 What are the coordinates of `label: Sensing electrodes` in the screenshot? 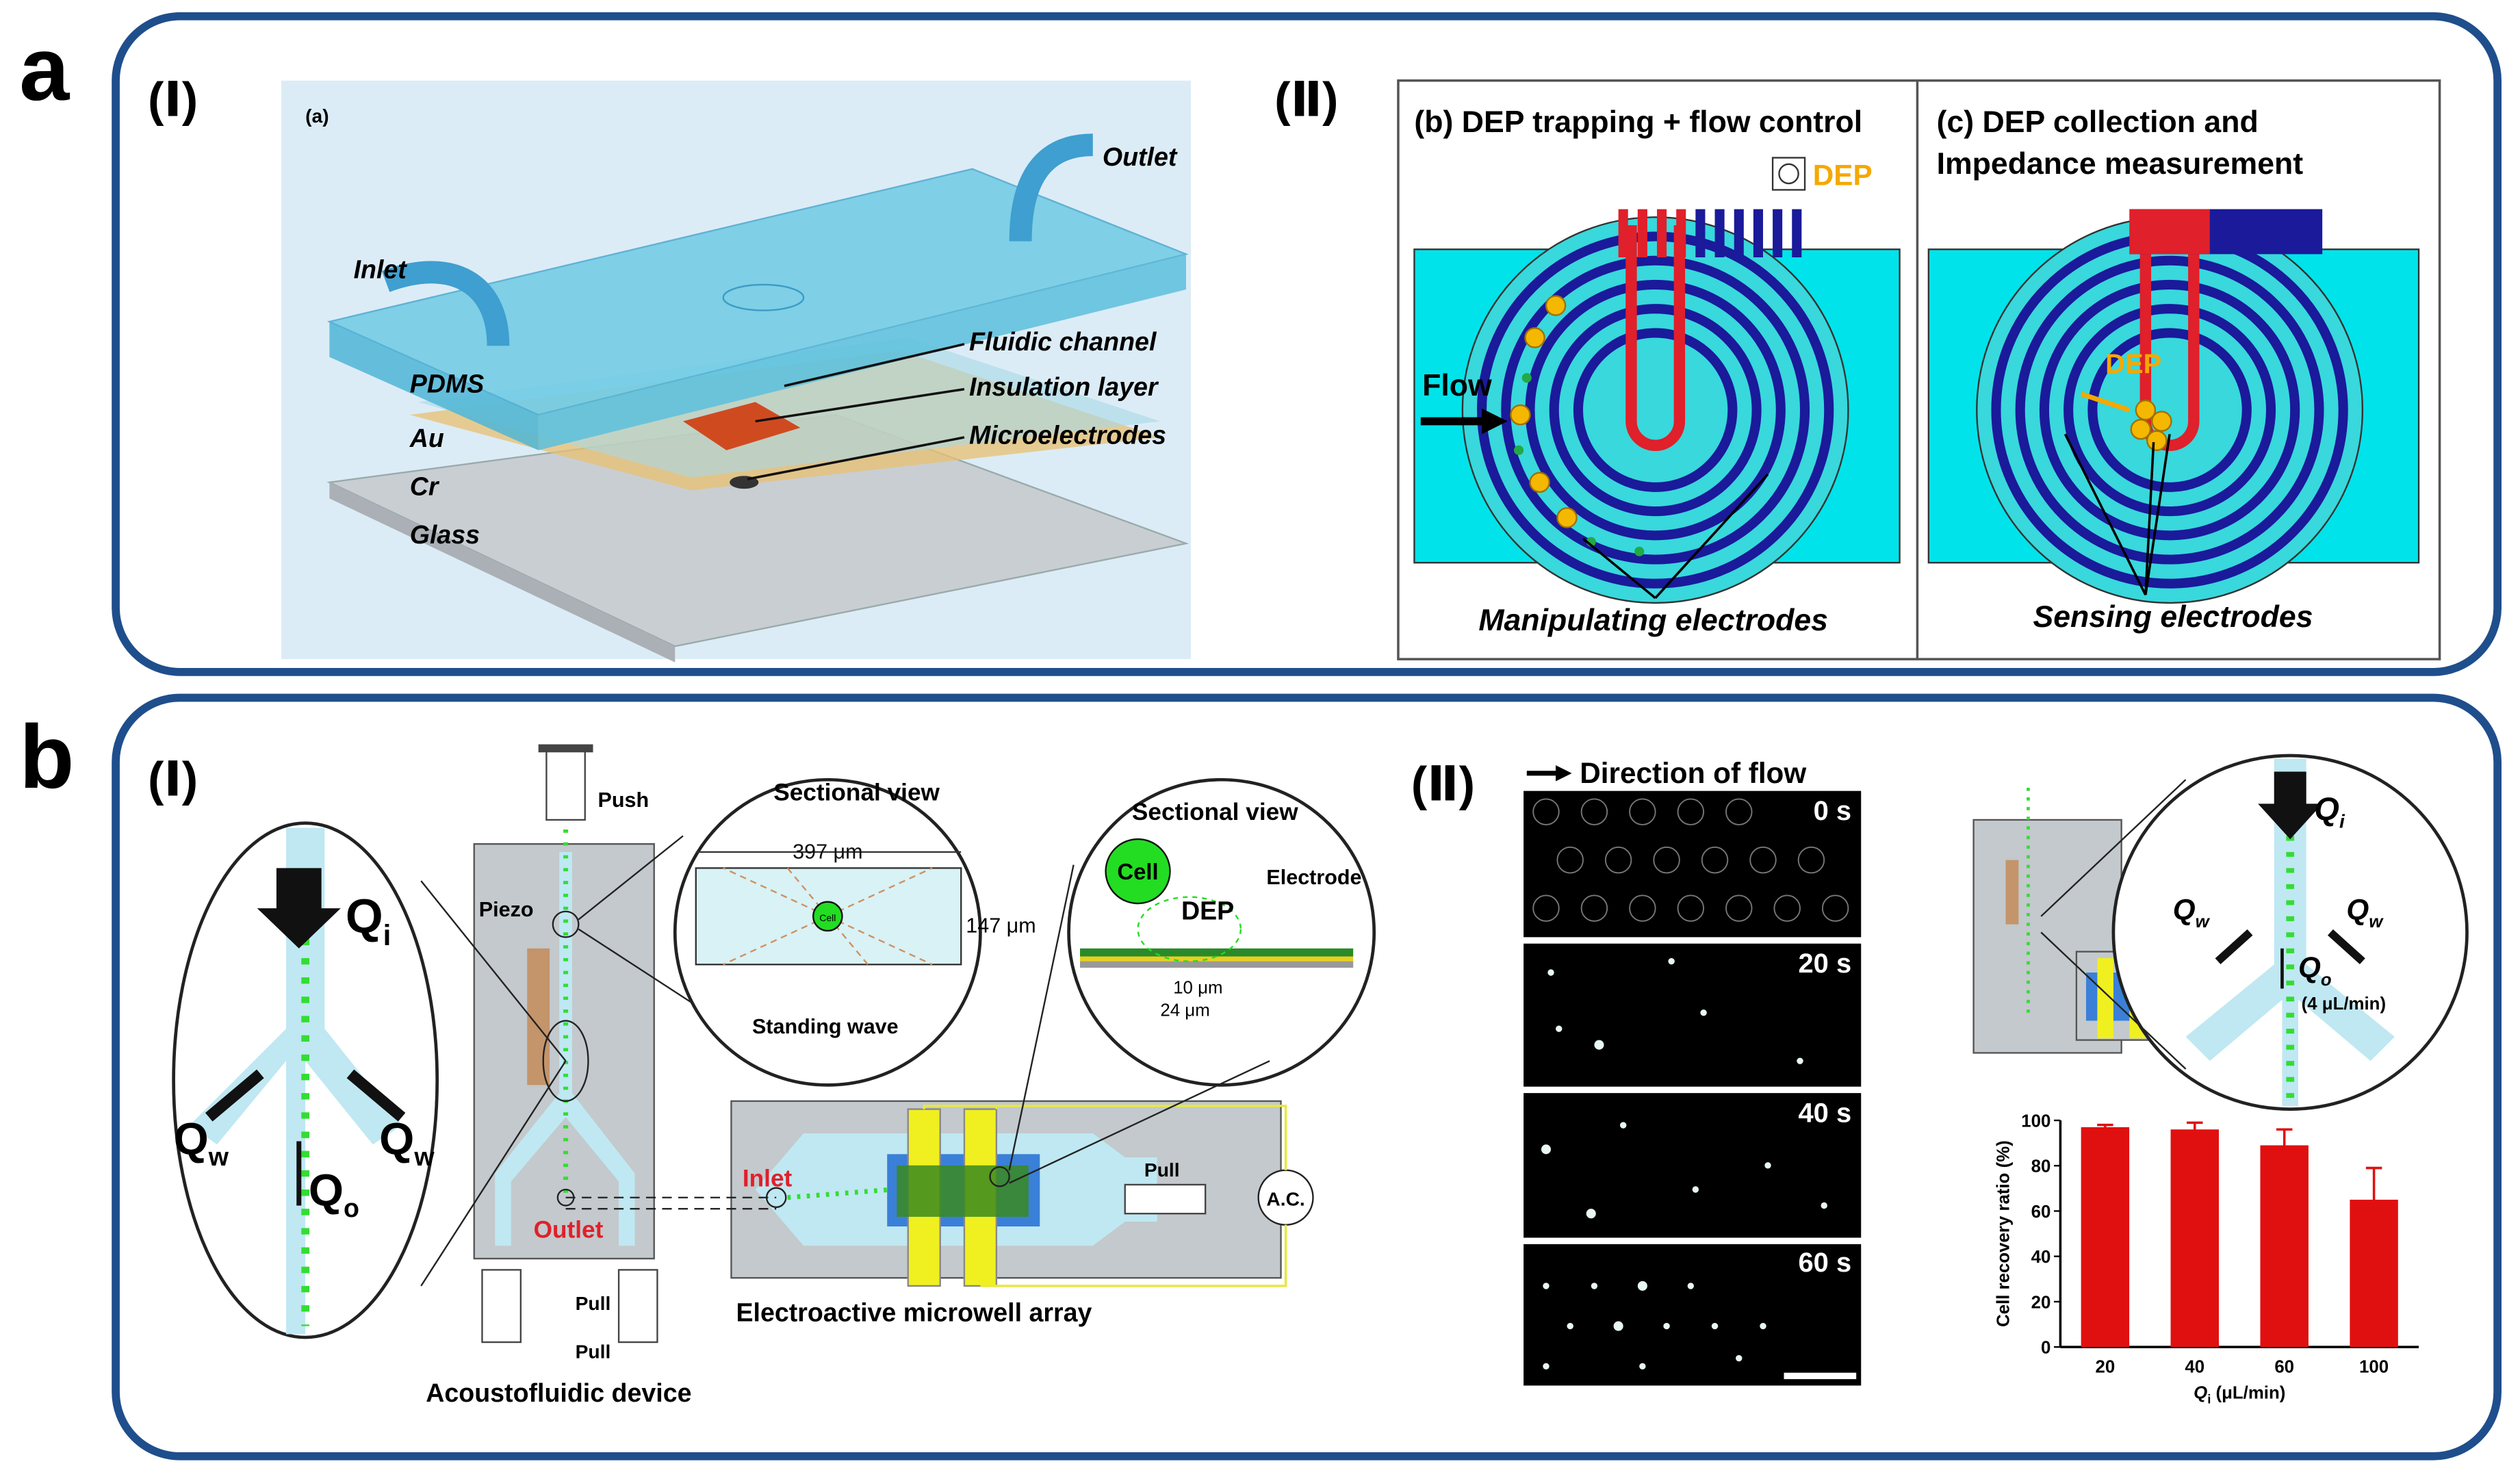 It's located at (2173, 617).